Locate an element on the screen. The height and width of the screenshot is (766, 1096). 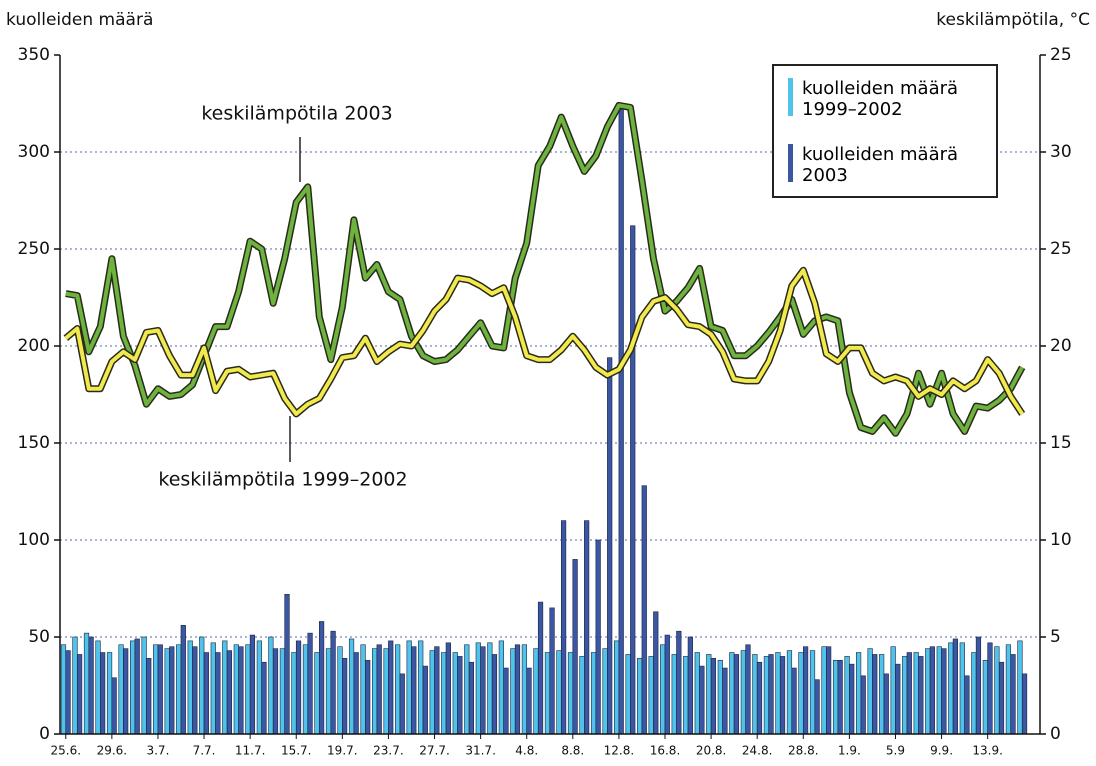
x-tick-label: 1.9. is located at coordinates (849, 751).